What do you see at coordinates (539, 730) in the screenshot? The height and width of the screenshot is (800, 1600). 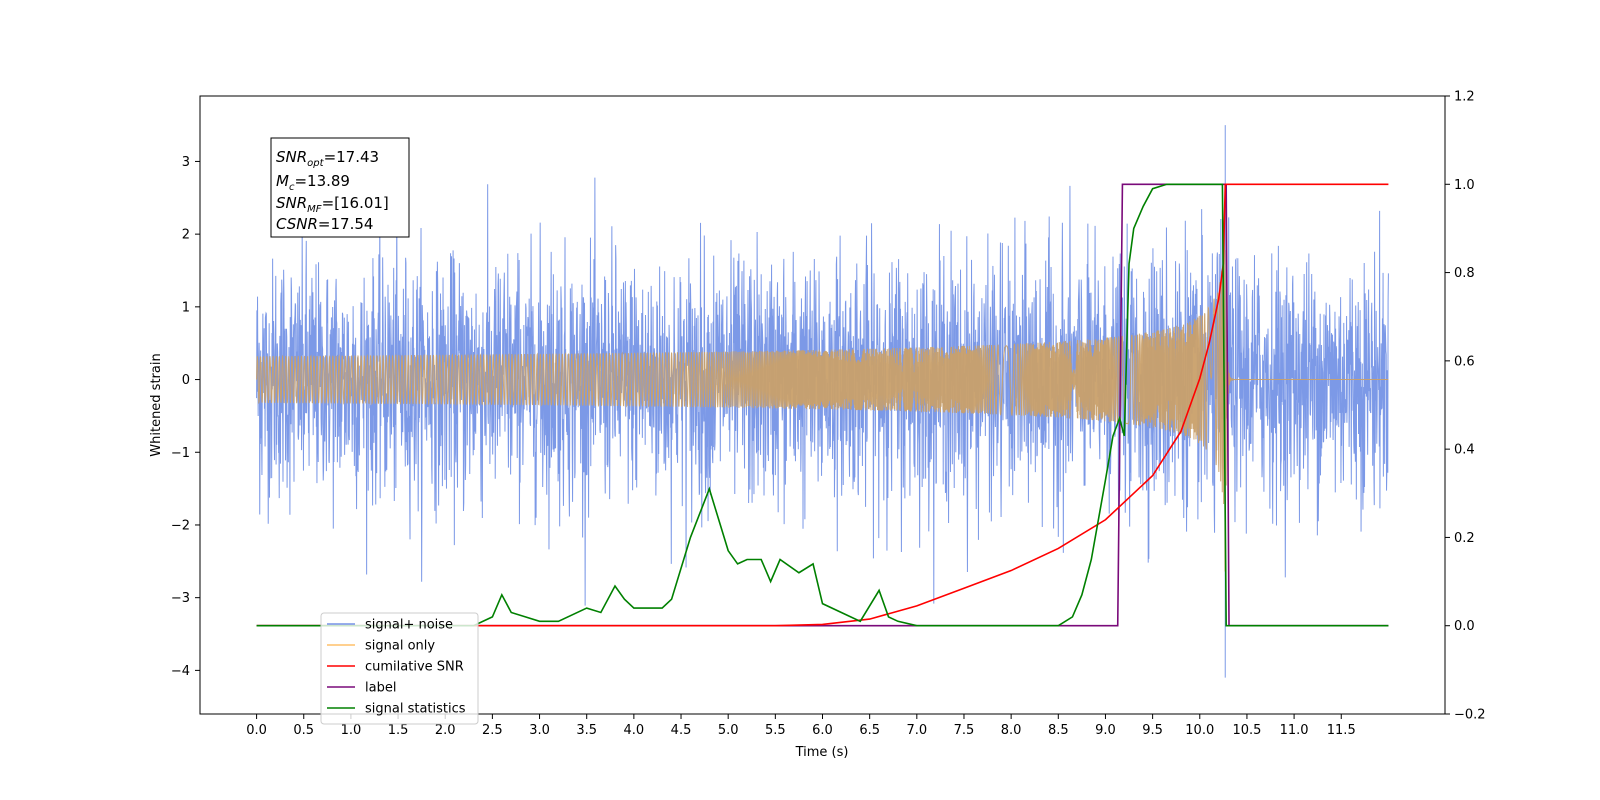 I see `x-tick-label: 3.0` at bounding box center [539, 730].